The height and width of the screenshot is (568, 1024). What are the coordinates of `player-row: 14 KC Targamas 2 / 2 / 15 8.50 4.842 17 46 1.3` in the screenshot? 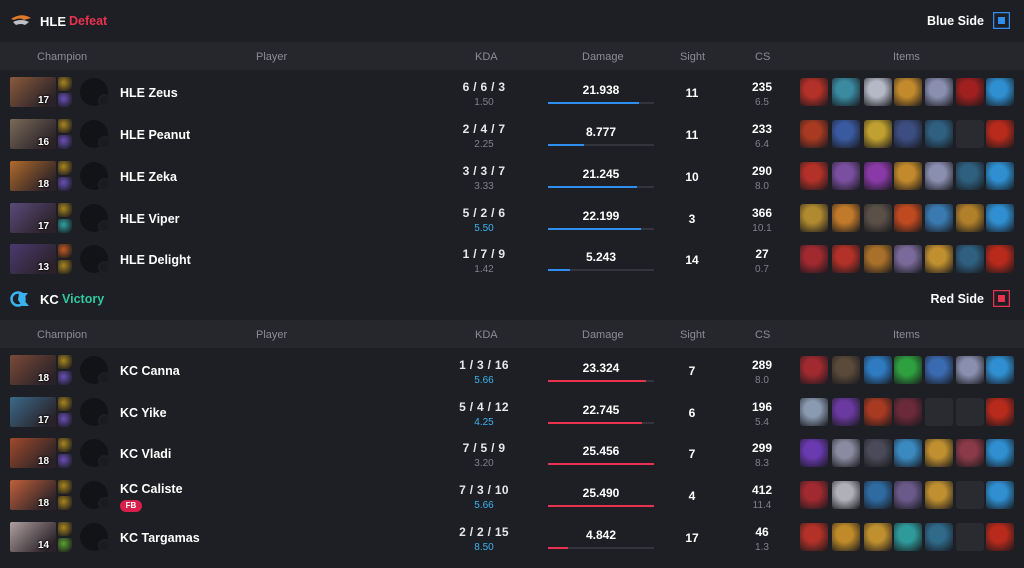 It's located at (512, 537).